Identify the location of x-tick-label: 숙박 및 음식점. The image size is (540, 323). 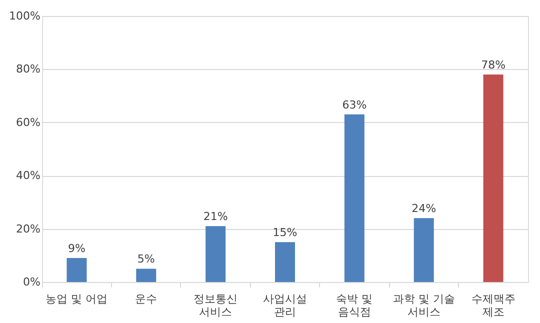
(354, 305).